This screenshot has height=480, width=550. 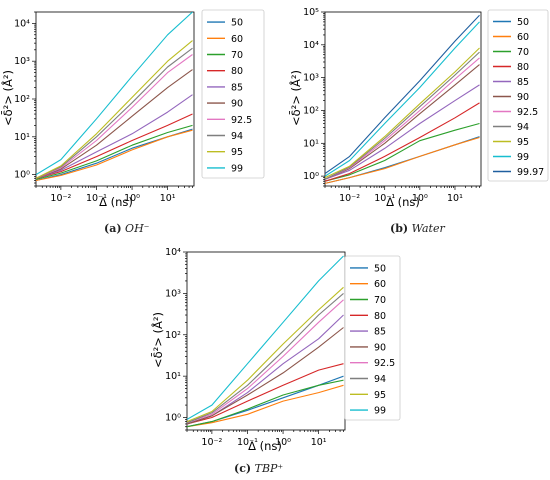 I want to click on caption-c: (c) TBP⁺, so click(x=258, y=468).